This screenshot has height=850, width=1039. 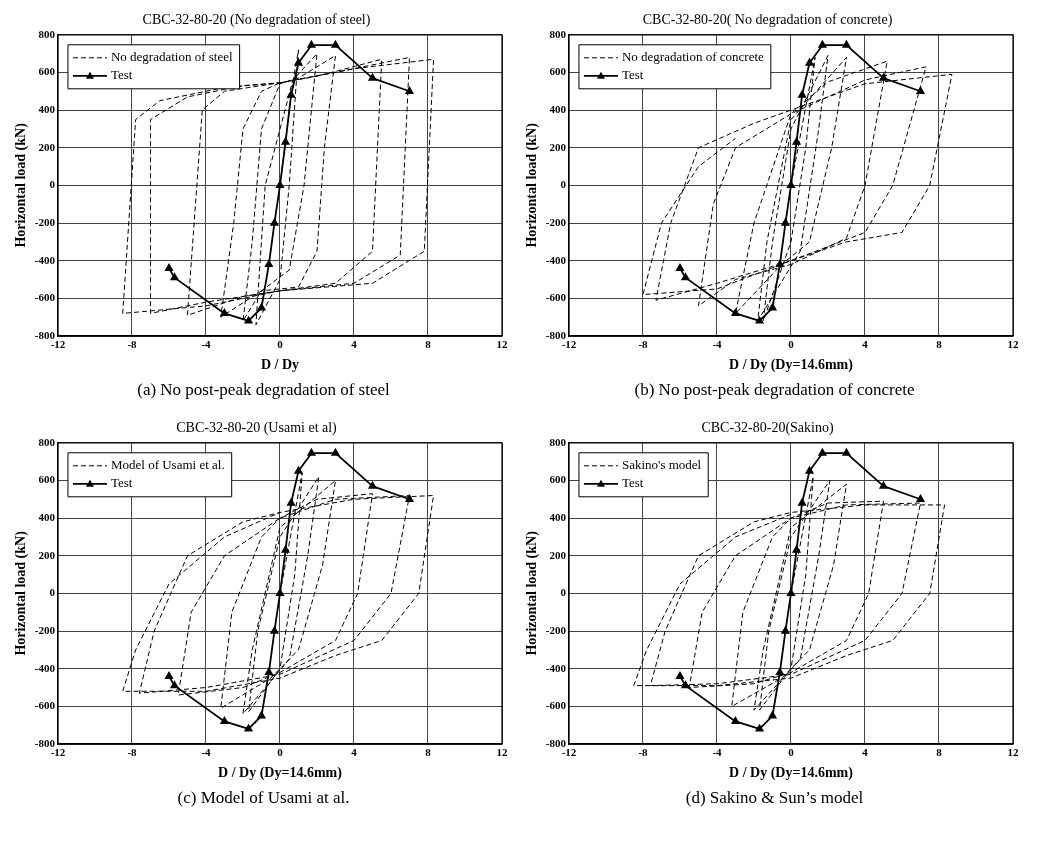 I want to click on legend-label: Sakino's model, so click(x=661, y=465).